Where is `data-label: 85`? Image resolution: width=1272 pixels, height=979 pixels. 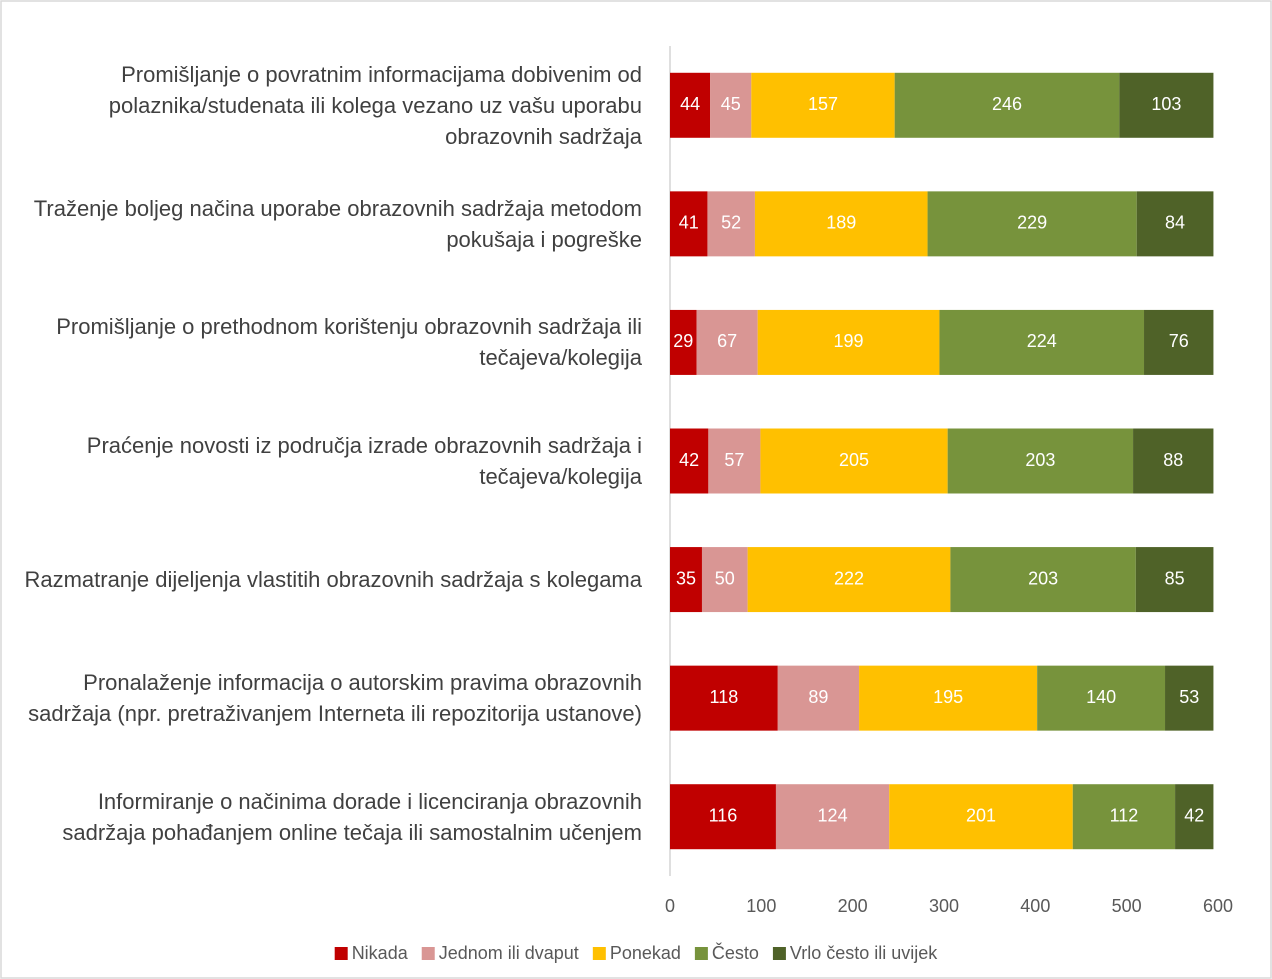 data-label: 85 is located at coordinates (1175, 578).